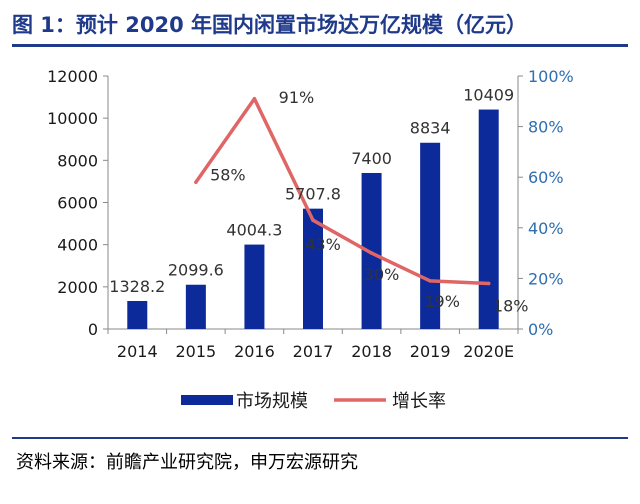  I want to click on y-left-tick-label: 2000, so click(77, 287).